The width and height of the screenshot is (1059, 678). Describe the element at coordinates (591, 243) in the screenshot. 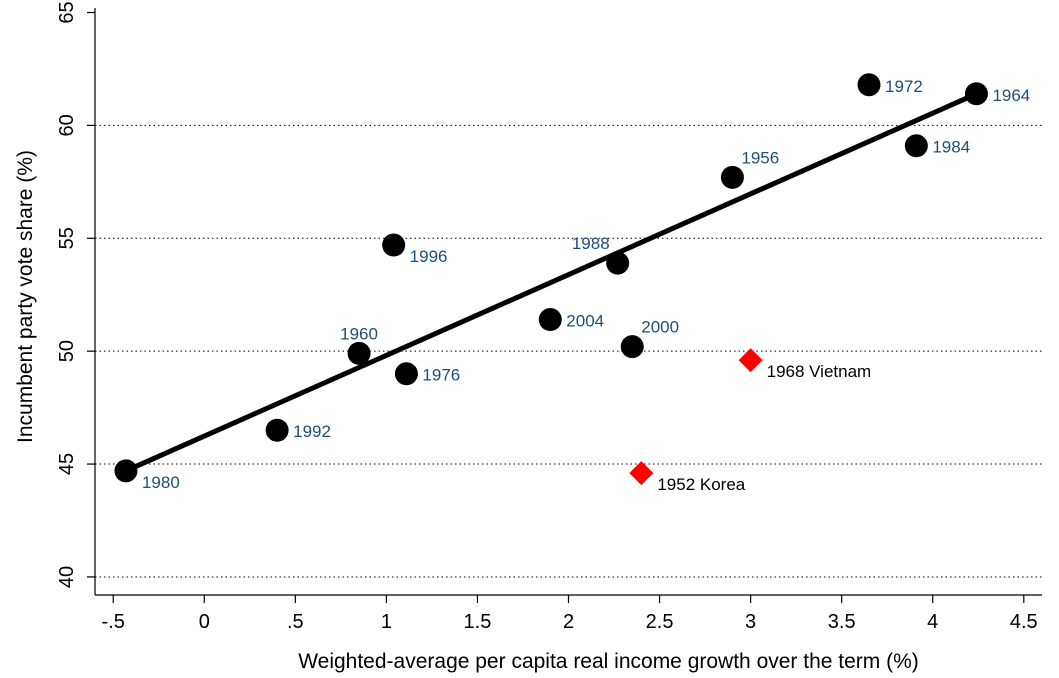

I see `point-label-1988: 1988` at that location.